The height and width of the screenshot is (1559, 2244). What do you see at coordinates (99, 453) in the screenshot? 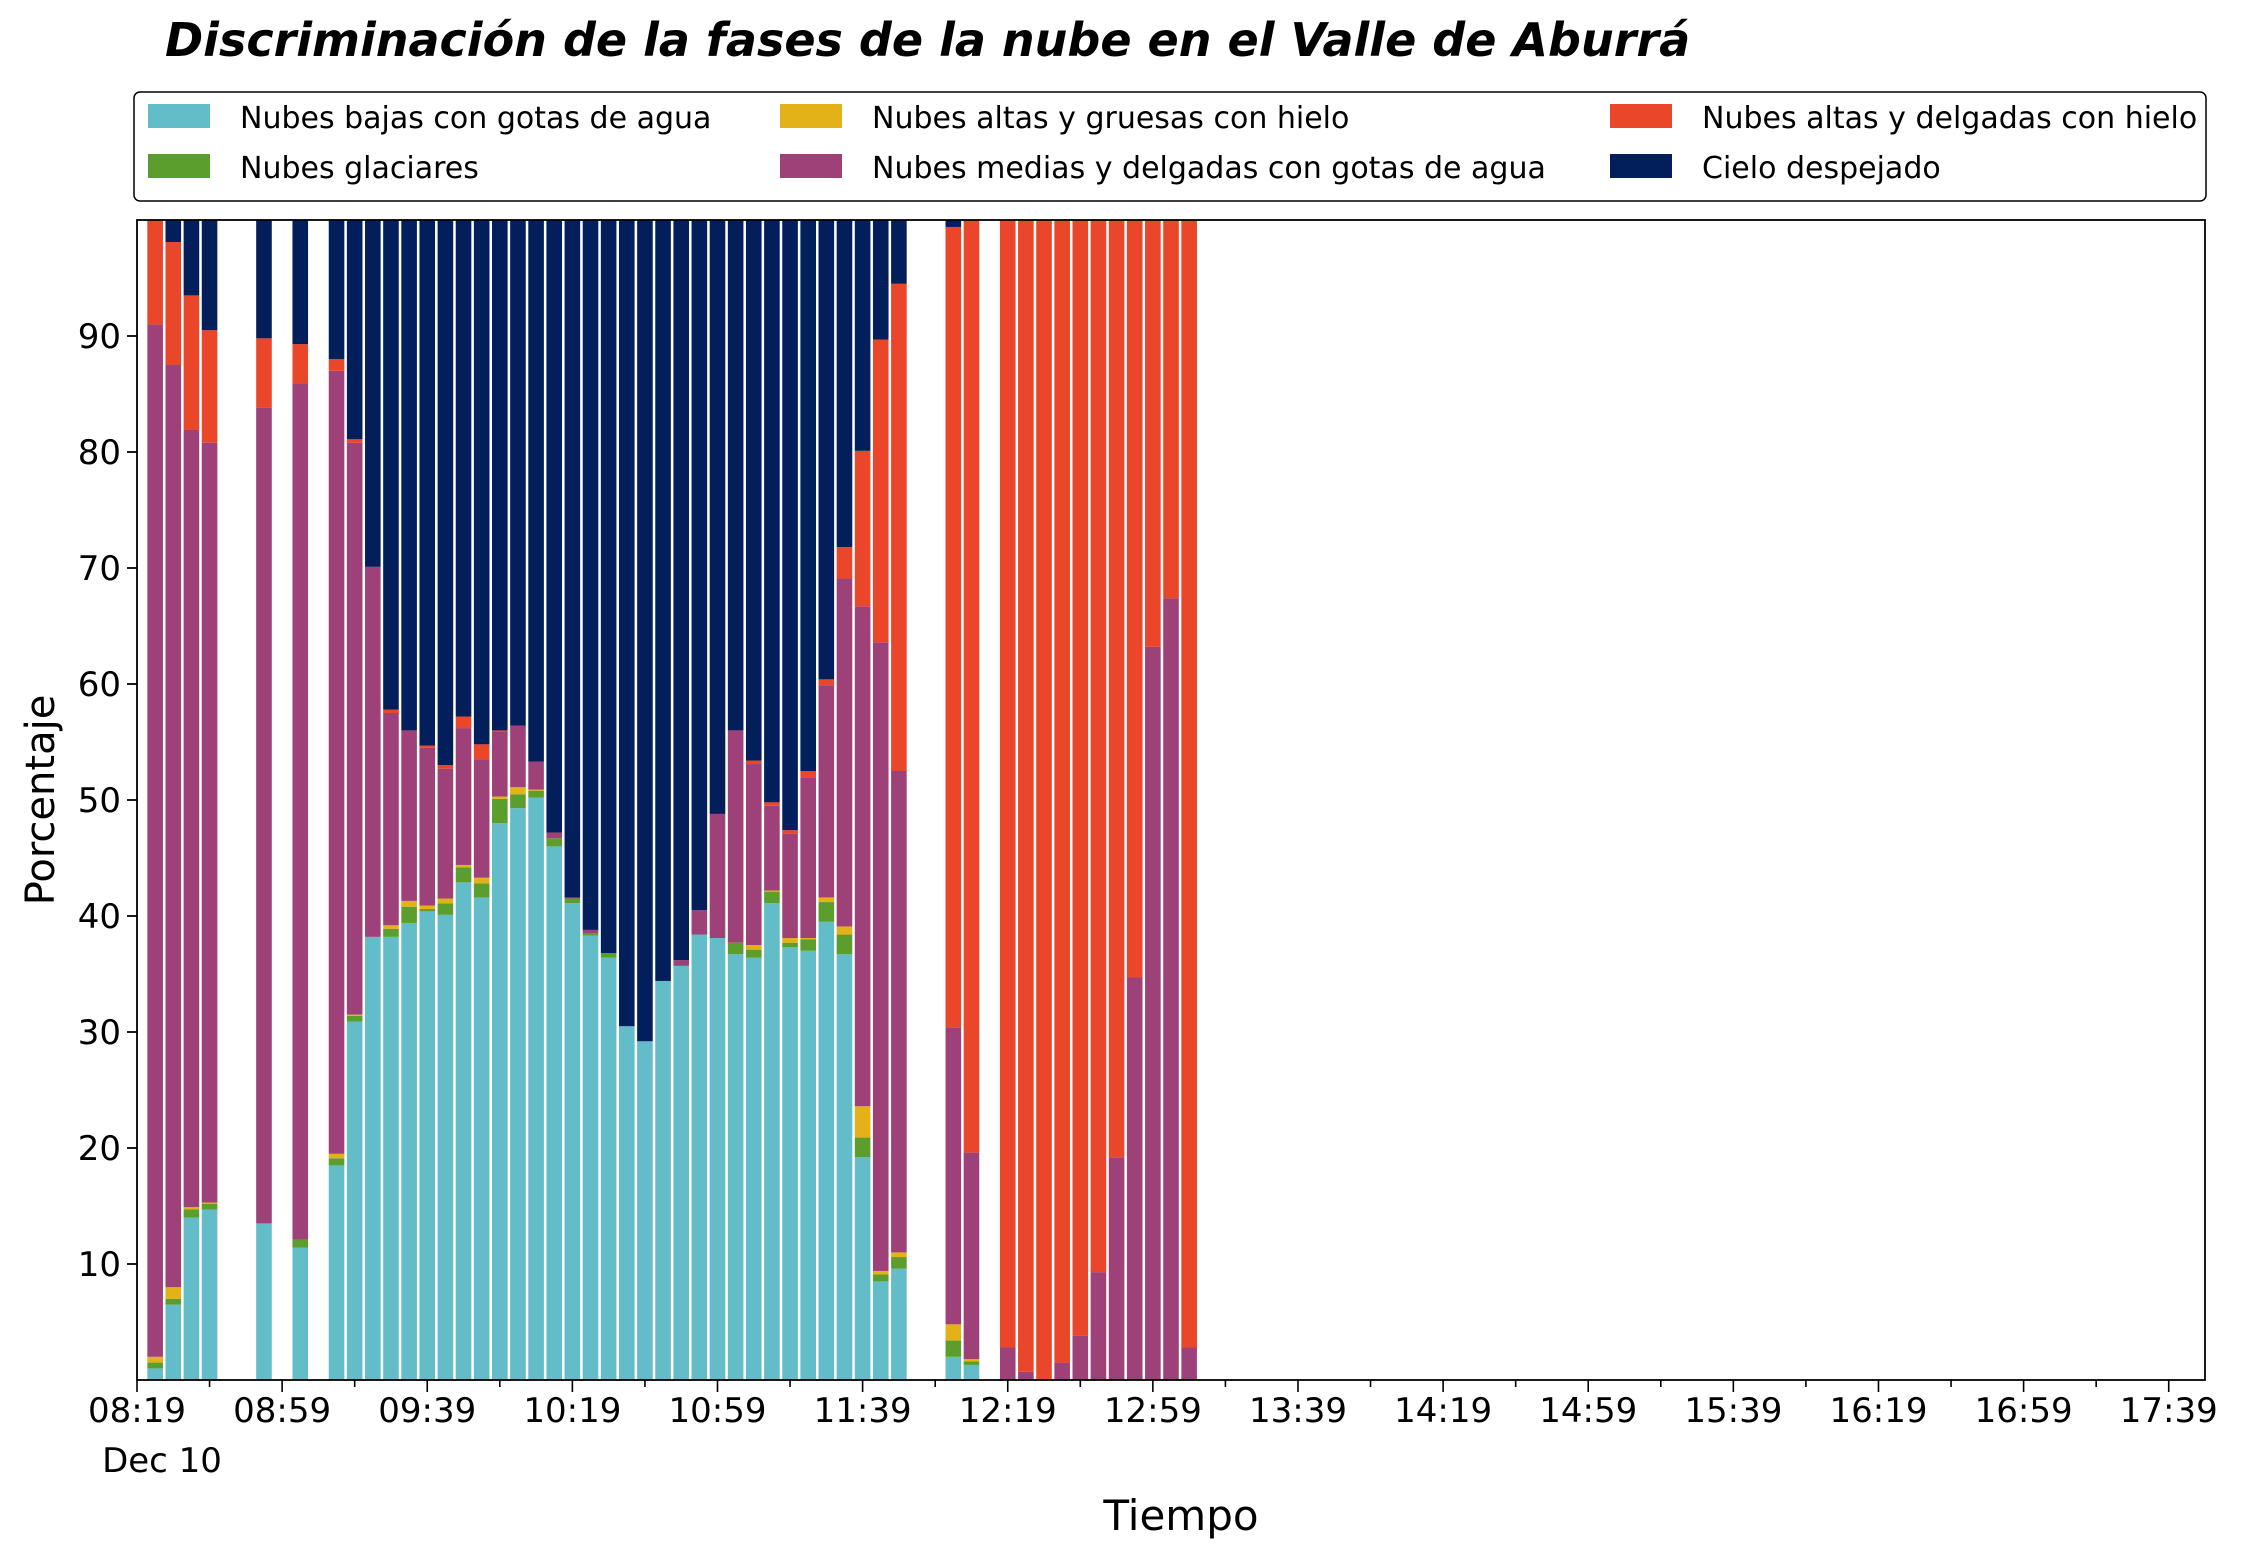
I see `y-tick-label: 80` at bounding box center [99, 453].